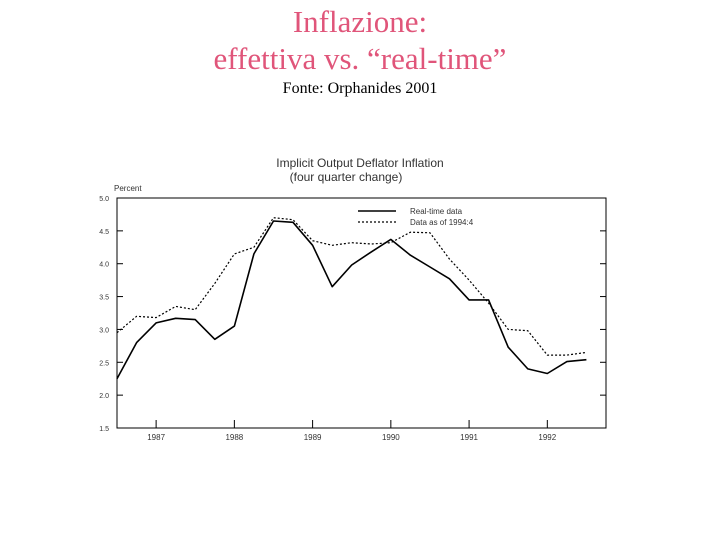 This screenshot has width=720, height=540. Describe the element at coordinates (442, 222) in the screenshot. I see `legend-label: Data as of 1994:4` at that location.